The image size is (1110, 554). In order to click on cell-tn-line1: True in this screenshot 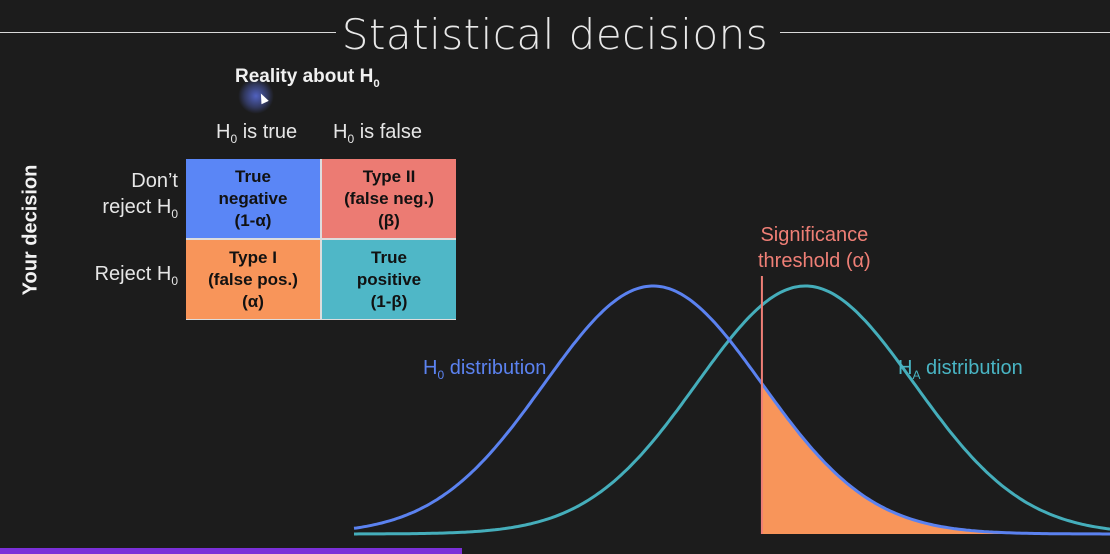, I will do `click(253, 176)`.